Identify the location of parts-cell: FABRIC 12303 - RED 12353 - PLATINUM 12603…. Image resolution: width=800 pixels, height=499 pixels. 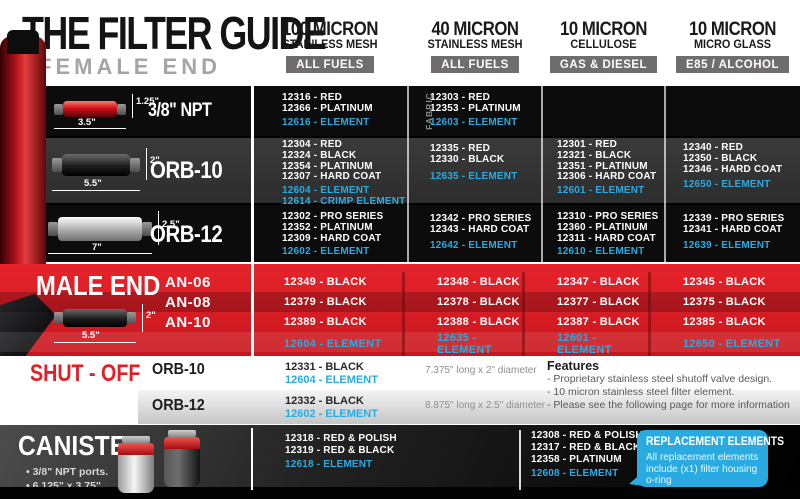
(475, 111).